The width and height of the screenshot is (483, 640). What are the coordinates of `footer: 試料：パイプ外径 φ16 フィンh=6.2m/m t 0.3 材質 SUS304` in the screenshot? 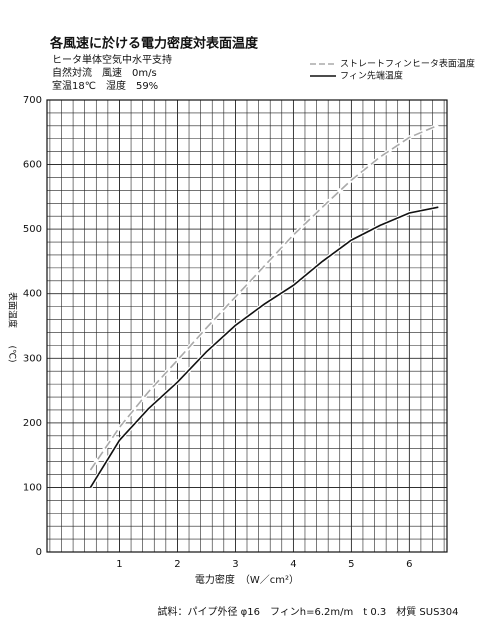 It's located at (307, 611).